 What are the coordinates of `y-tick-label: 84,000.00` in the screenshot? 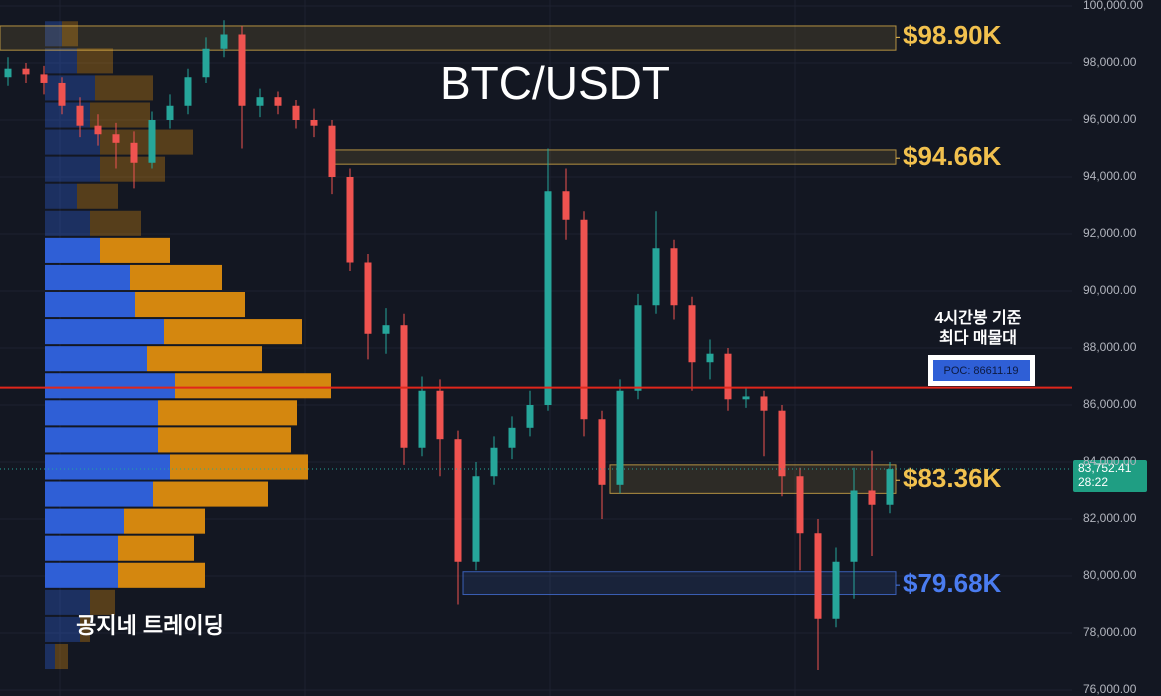 It's located at (1110, 461).